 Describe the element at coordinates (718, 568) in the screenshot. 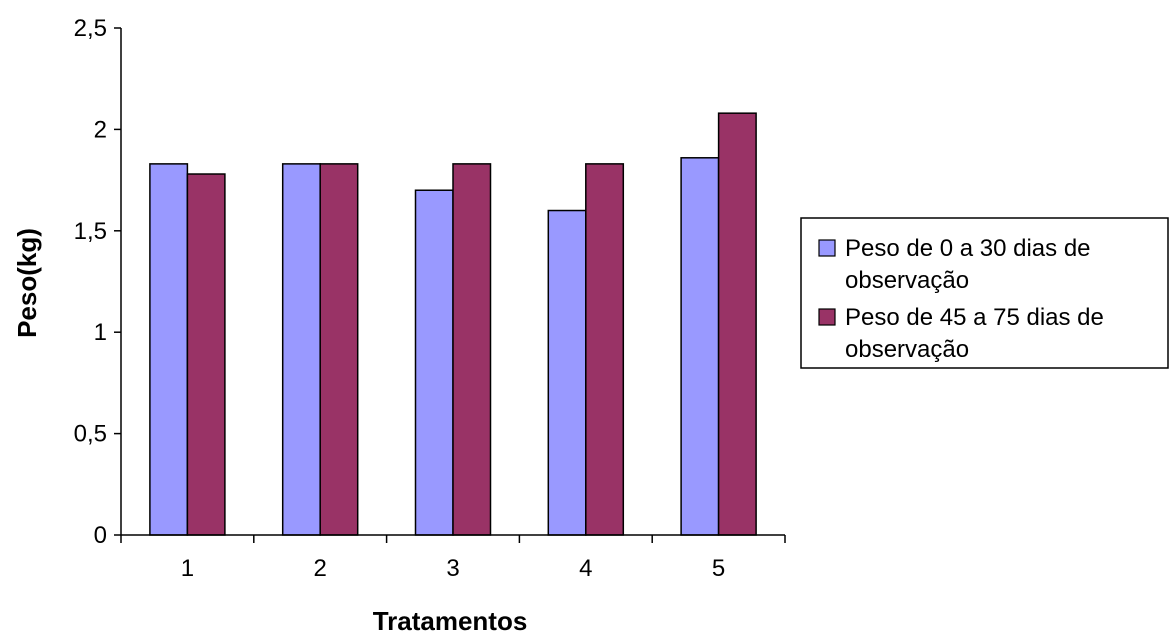

I see `x-tick-label: 5` at that location.